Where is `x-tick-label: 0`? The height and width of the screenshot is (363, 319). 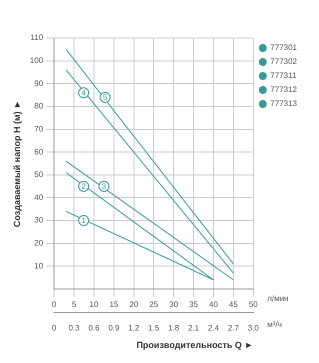 x-tick-label: 0 is located at coordinates (54, 305).